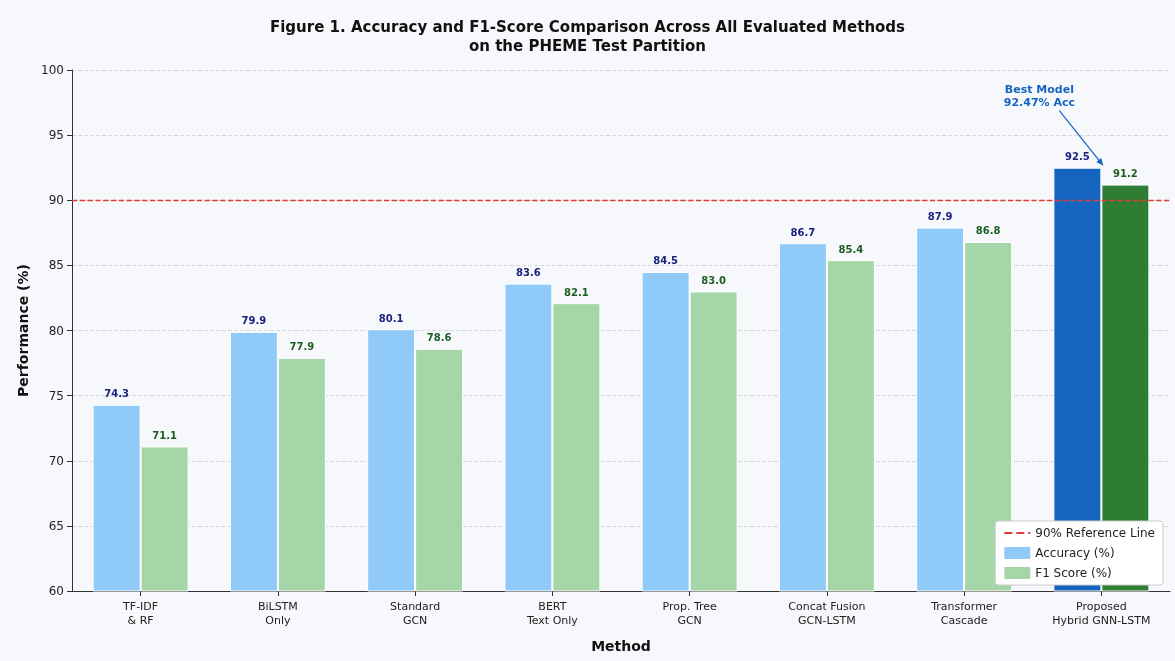 This screenshot has height=661, width=1175. Describe the element at coordinates (665, 261) in the screenshot. I see `data-label: 84.5` at that location.